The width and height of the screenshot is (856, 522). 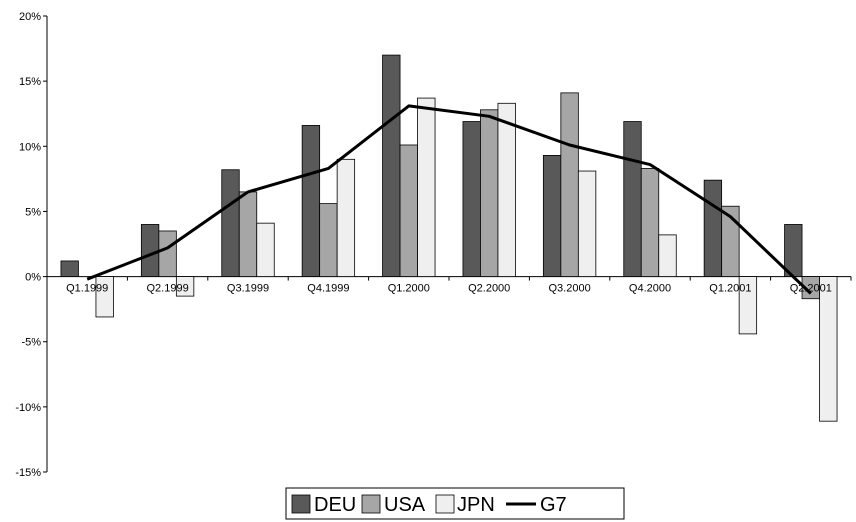 What do you see at coordinates (28, 408) in the screenshot?
I see `y-tick-label: -10%` at bounding box center [28, 408].